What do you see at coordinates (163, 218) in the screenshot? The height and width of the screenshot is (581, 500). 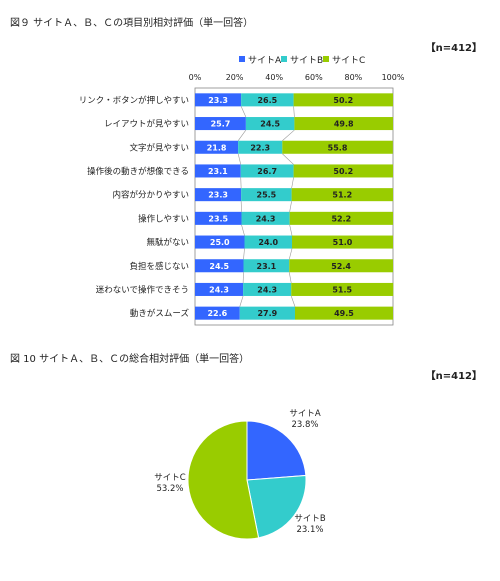 I see `category-label: 操作しやすい` at bounding box center [163, 218].